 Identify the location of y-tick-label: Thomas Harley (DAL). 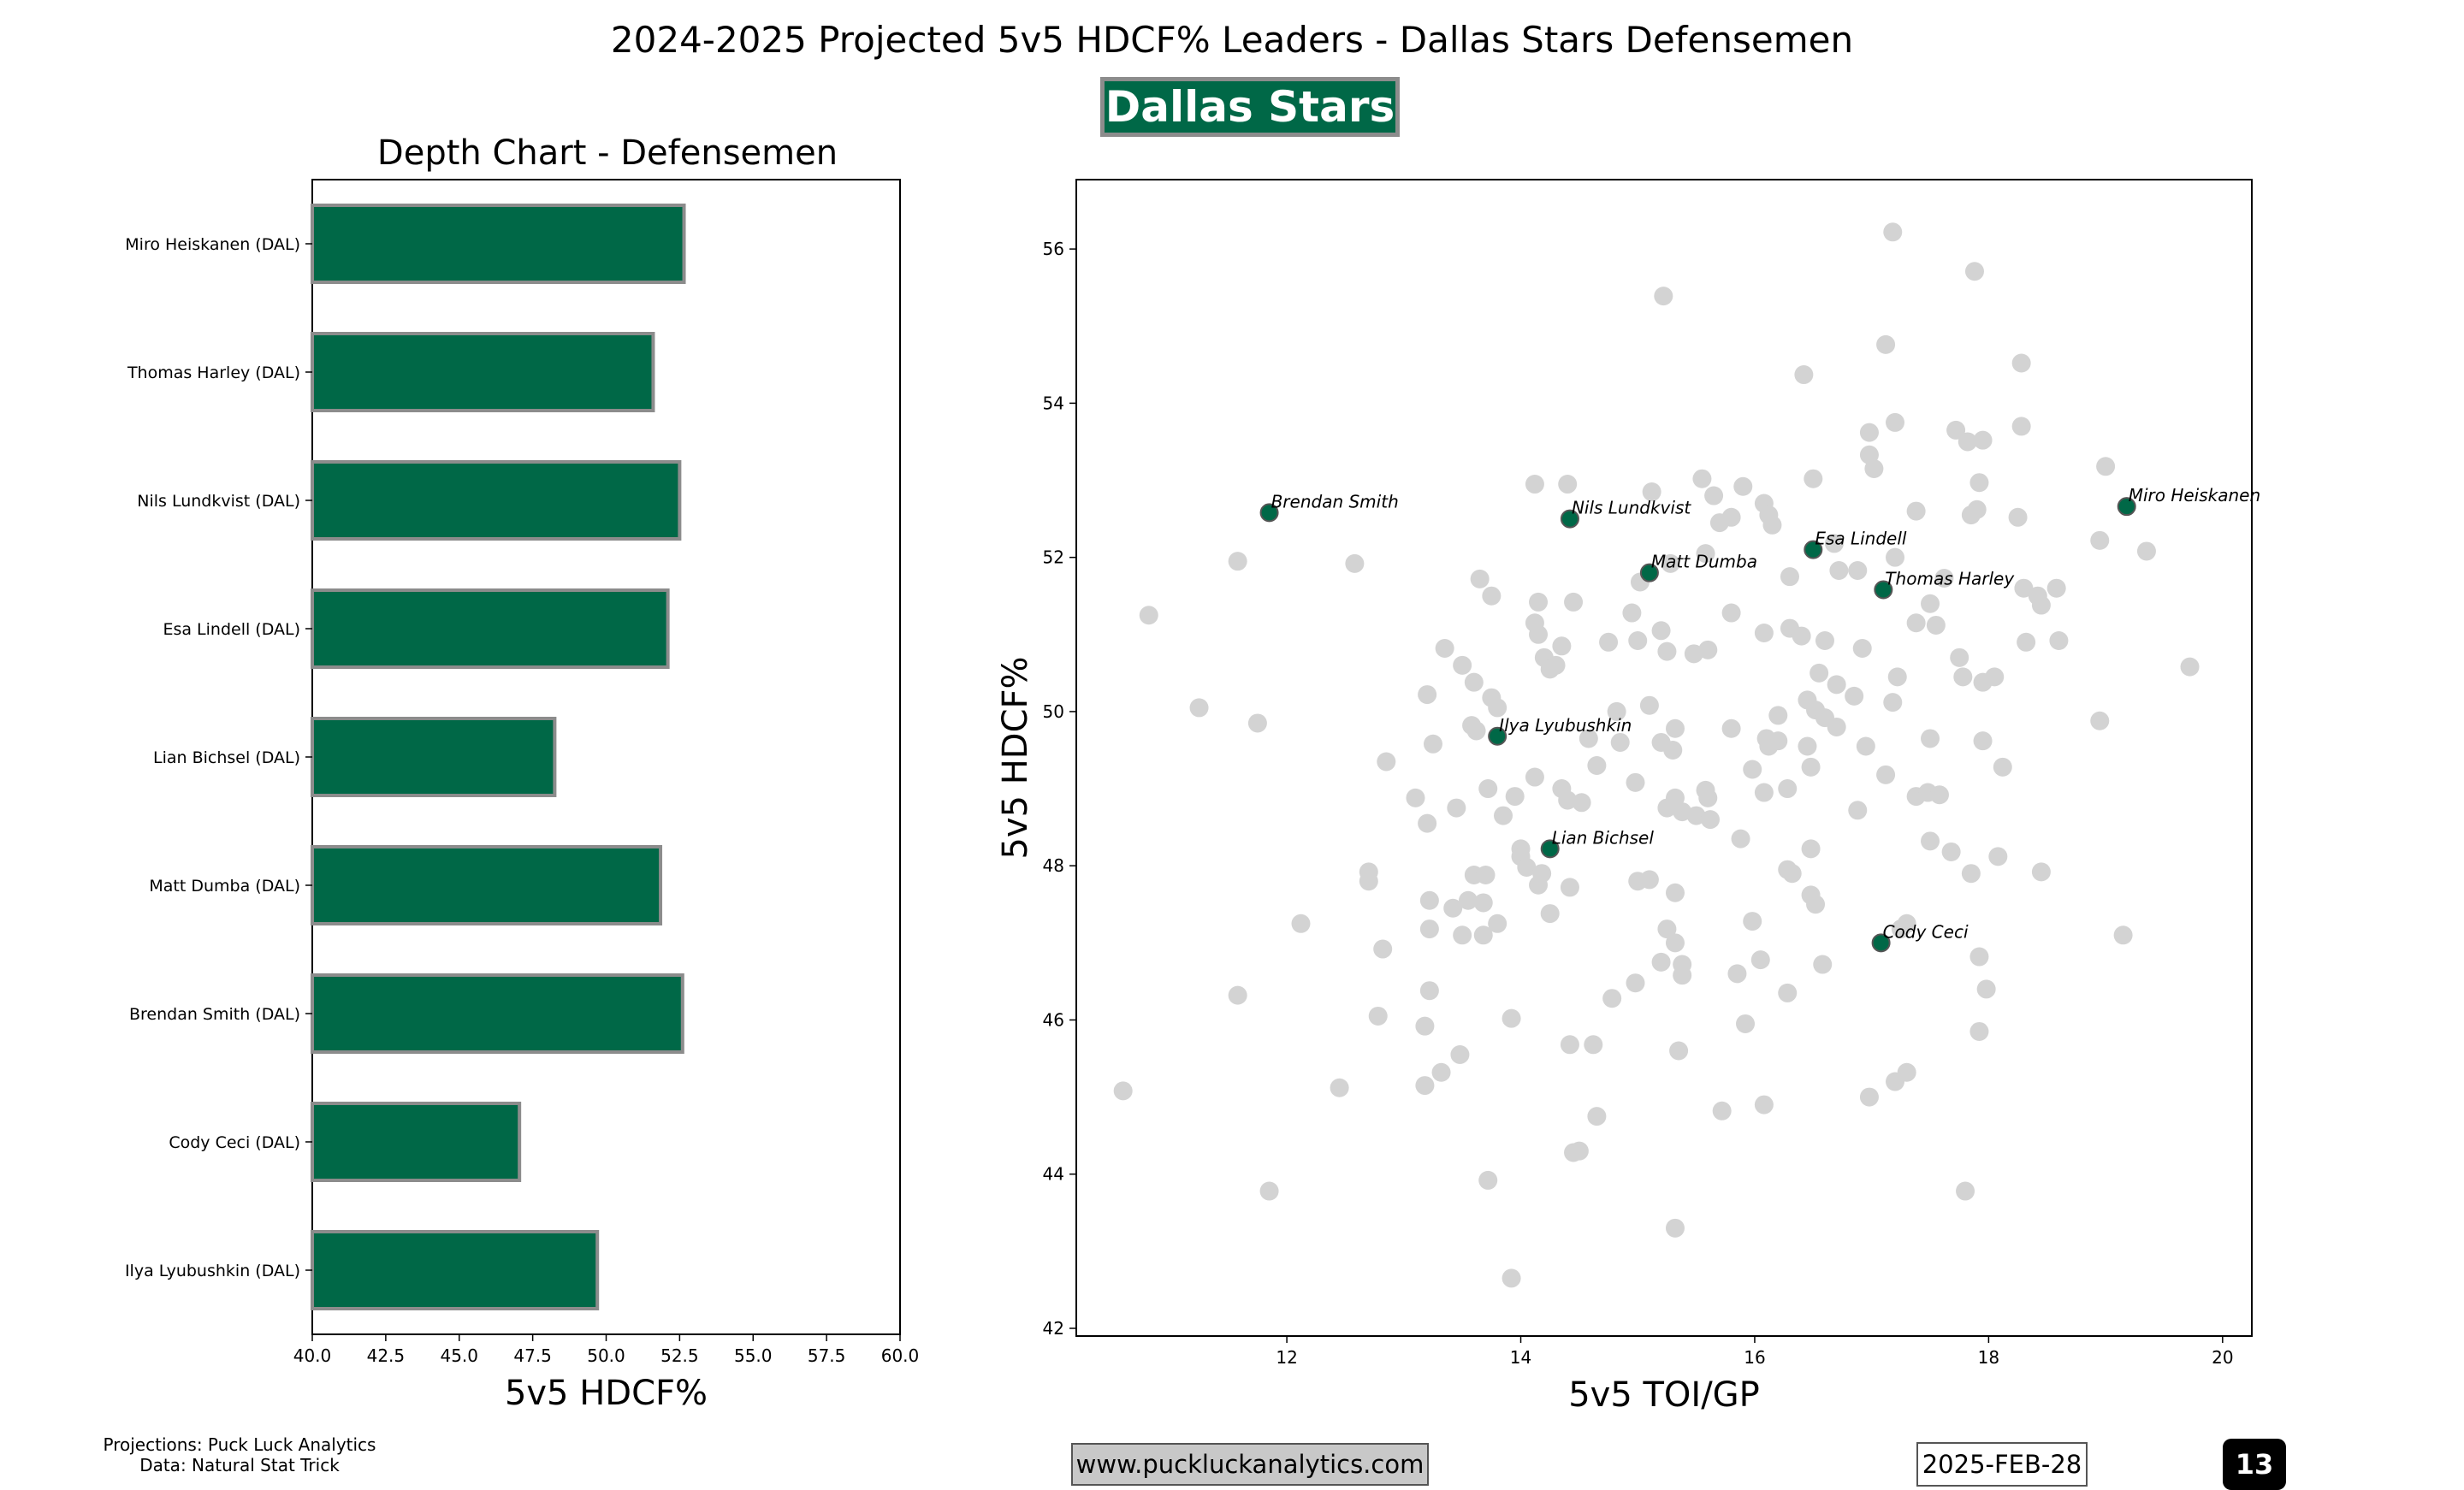
(213, 373).